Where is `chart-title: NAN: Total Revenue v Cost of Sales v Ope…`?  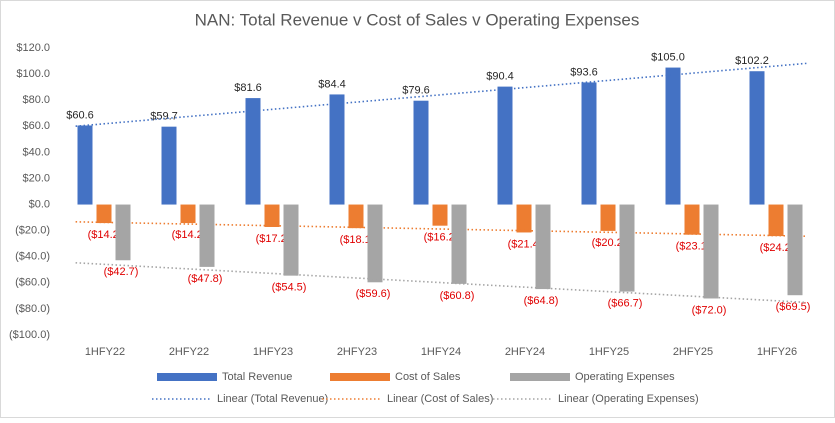 chart-title: NAN: Total Revenue v Cost of Sales v Ope… is located at coordinates (417, 19).